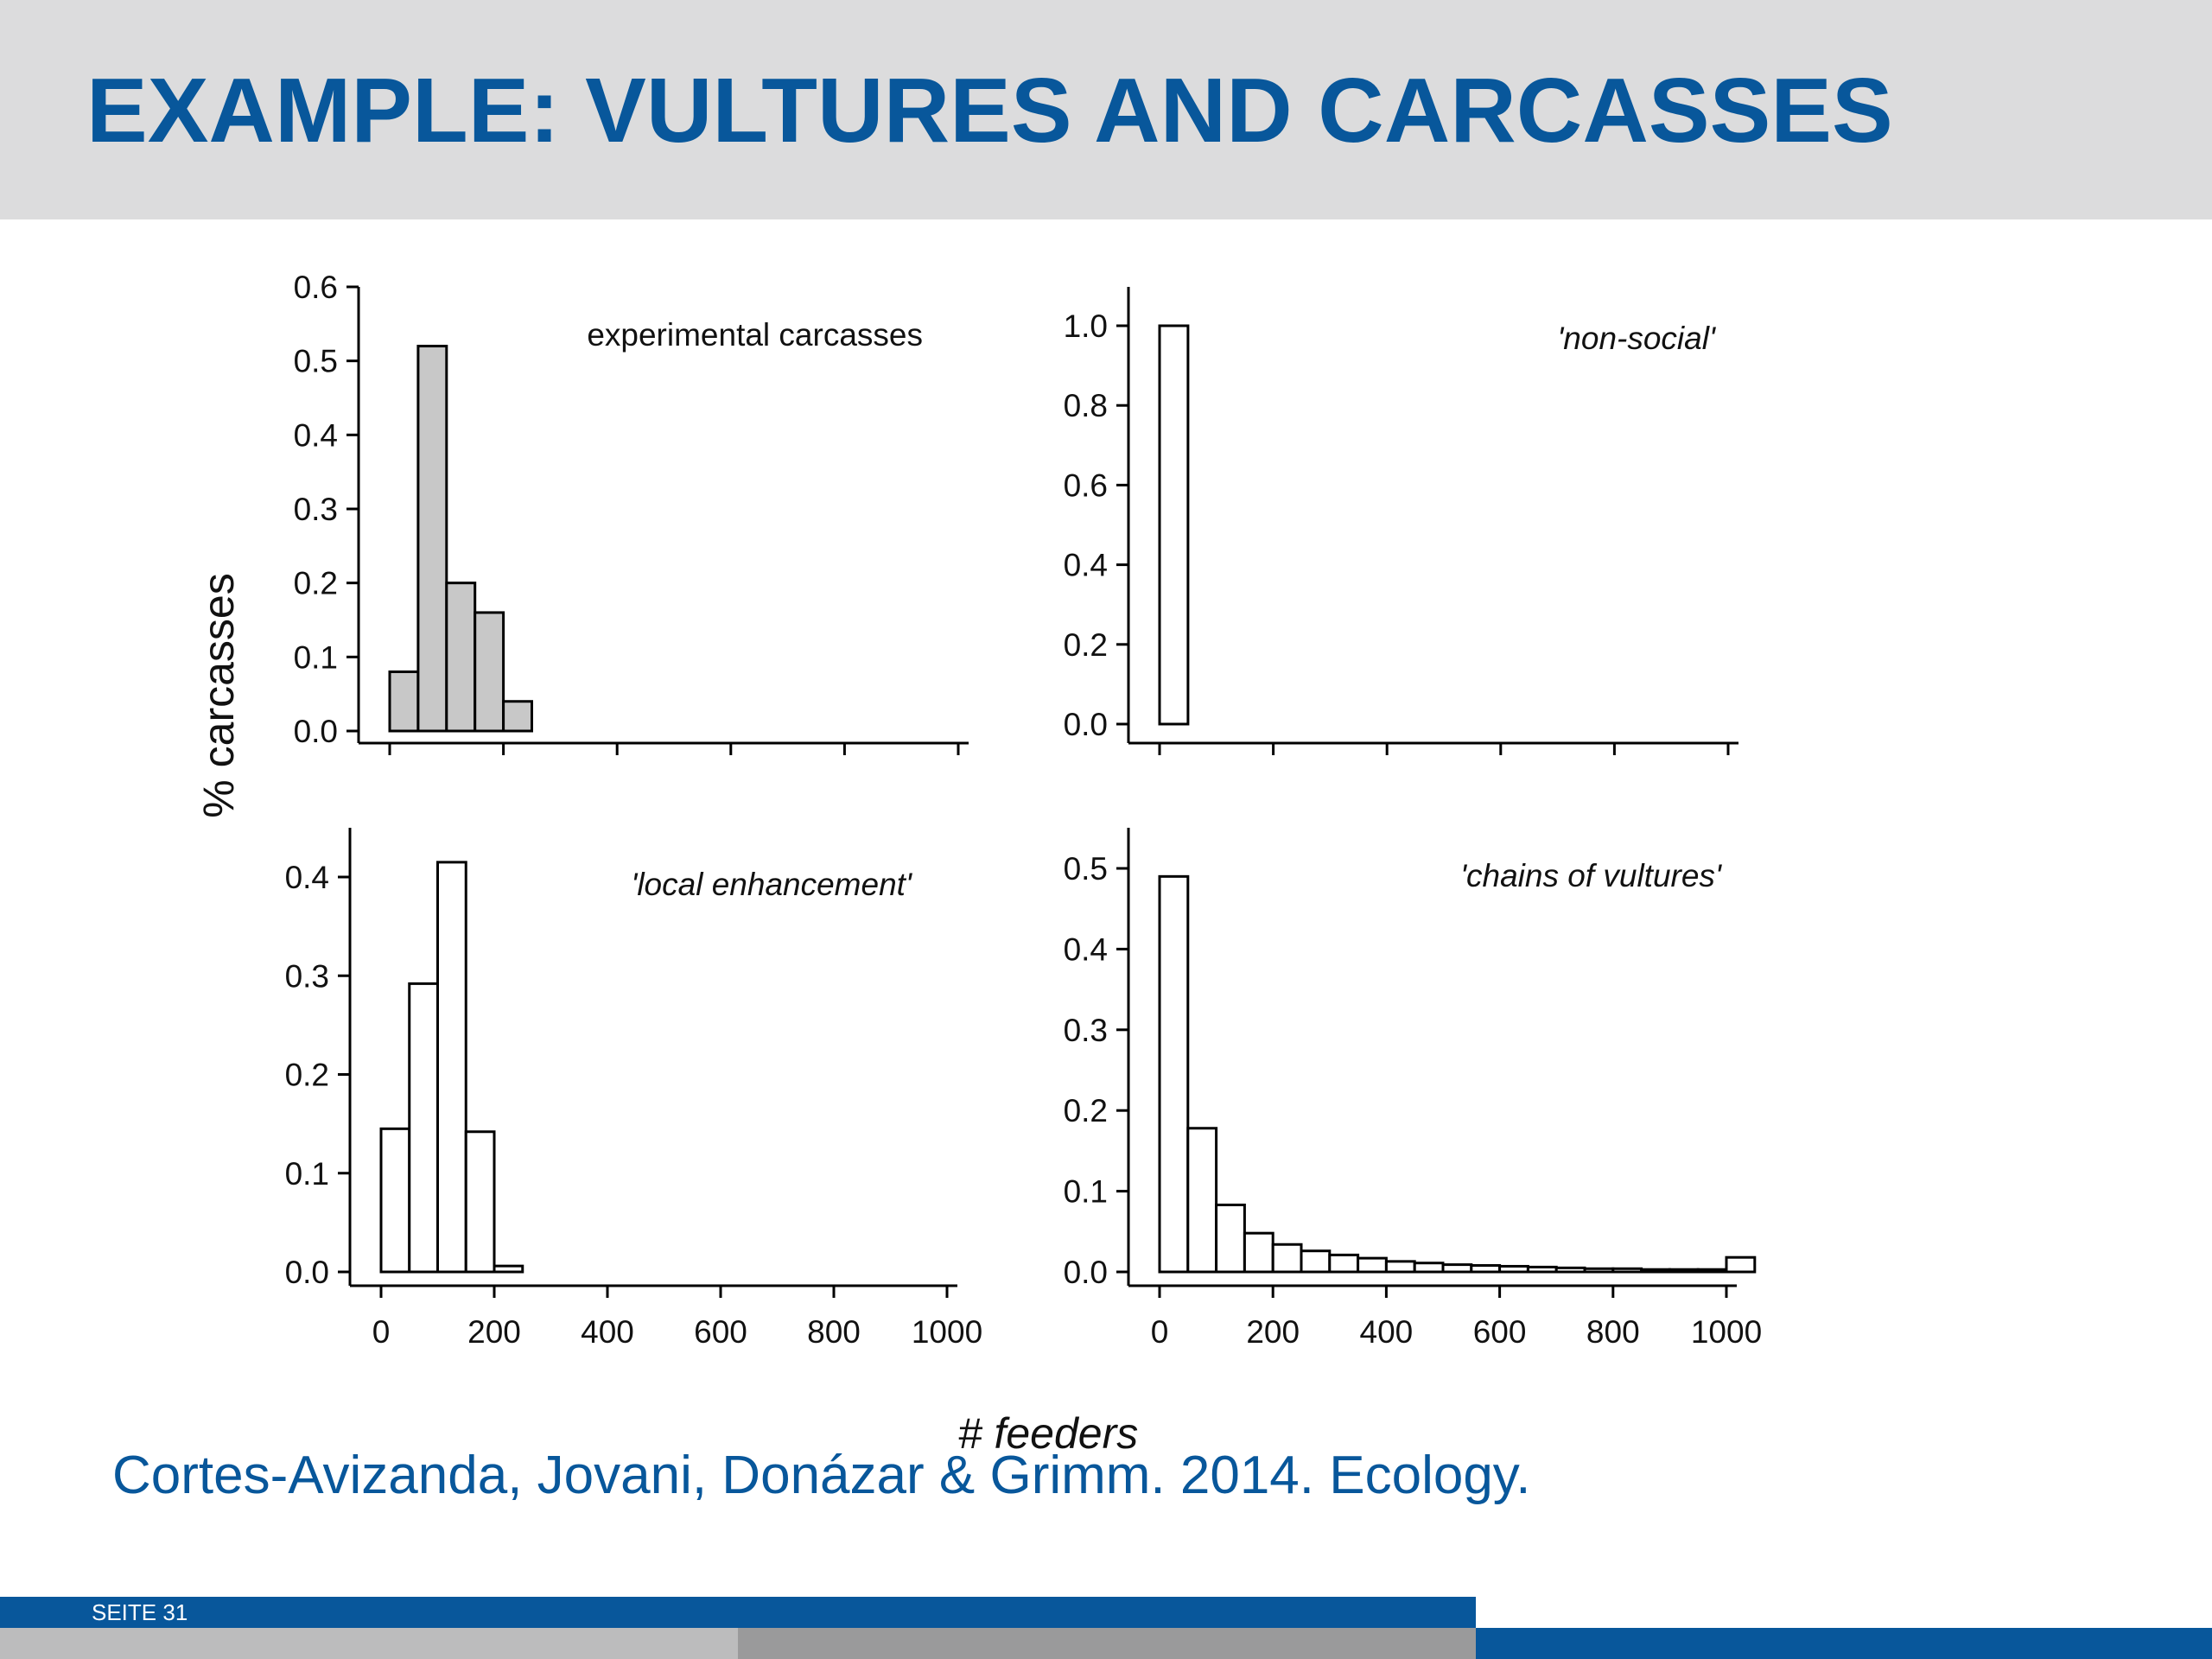 The width and height of the screenshot is (2212, 1659). Describe the element at coordinates (1048, 1433) in the screenshot. I see `x-axis-label: # feeders` at that location.